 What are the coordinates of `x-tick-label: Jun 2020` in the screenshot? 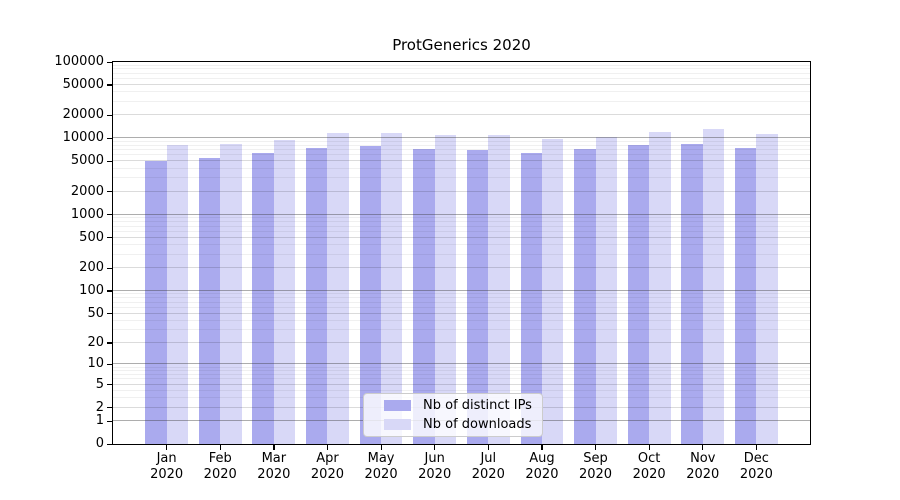 It's located at (435, 467).